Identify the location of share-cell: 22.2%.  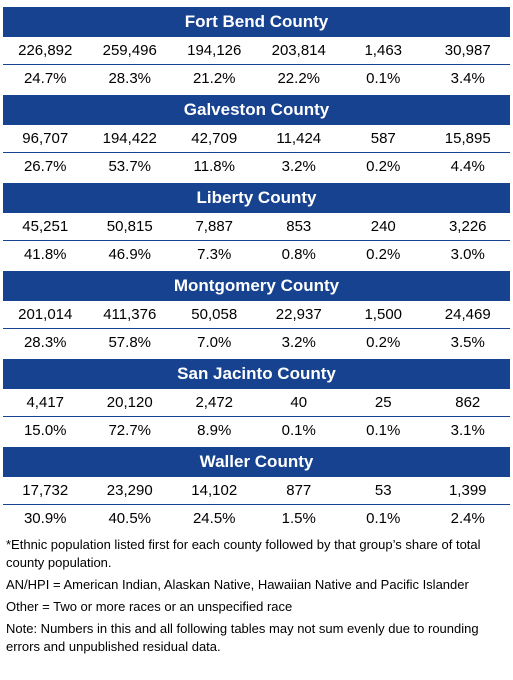
(299, 78).